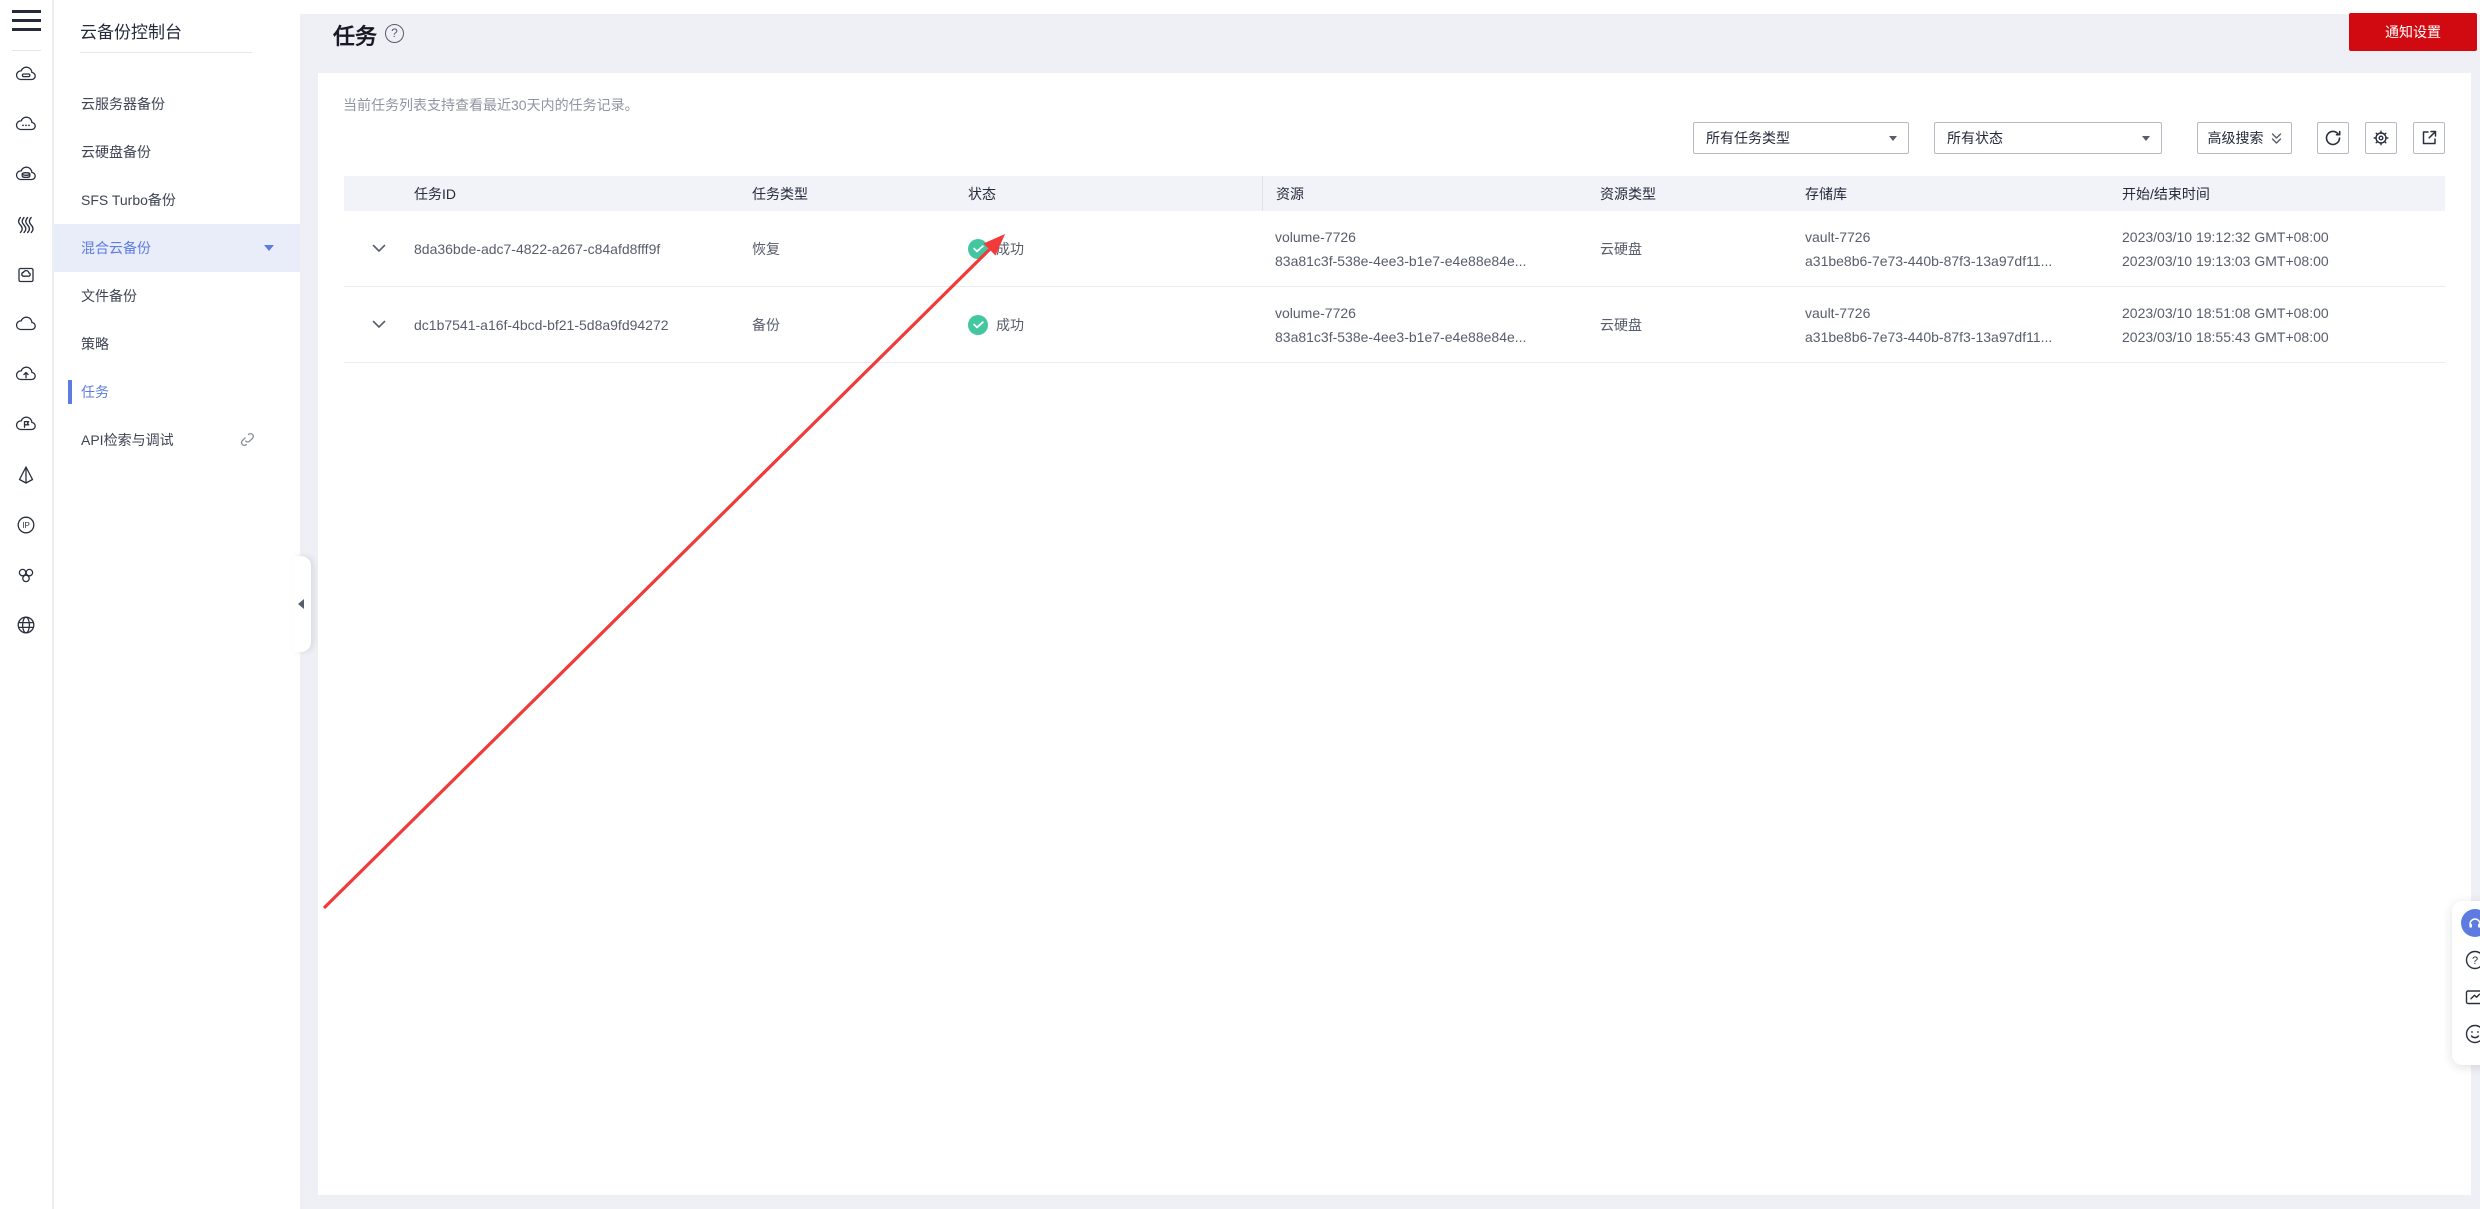 This screenshot has width=2480, height=1209. I want to click on task-id: 8da36bde-adc7-4822-a267-c84afd8fff9f, so click(537, 248).